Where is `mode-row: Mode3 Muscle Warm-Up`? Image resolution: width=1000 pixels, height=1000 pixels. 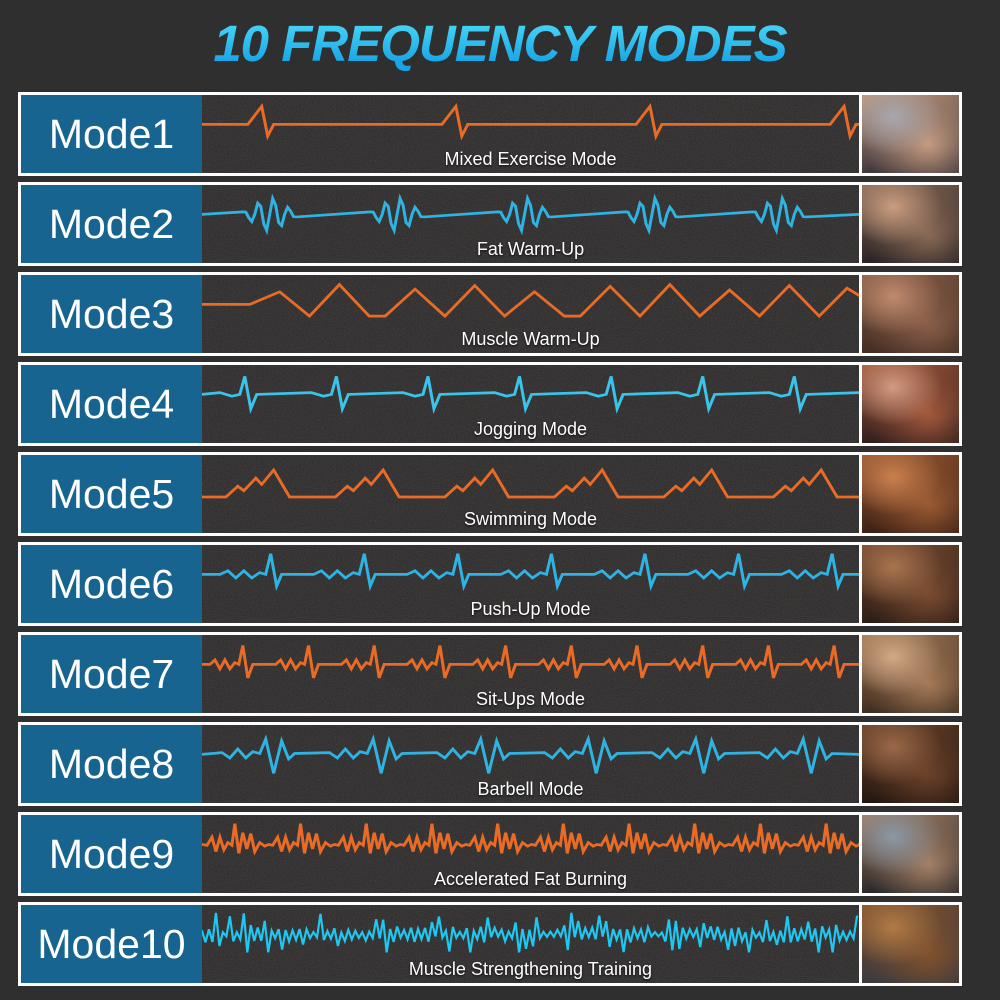 mode-row: Mode3 Muscle Warm-Up is located at coordinates (490, 314).